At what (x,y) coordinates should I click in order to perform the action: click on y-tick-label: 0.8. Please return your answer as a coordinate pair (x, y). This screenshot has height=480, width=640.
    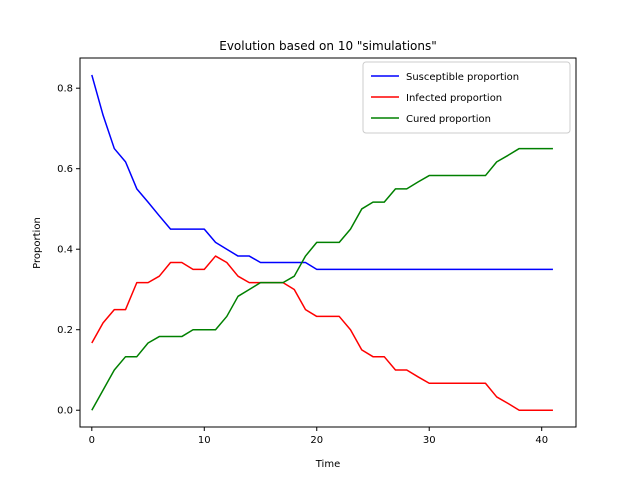
    Looking at the image, I should click on (65, 89).